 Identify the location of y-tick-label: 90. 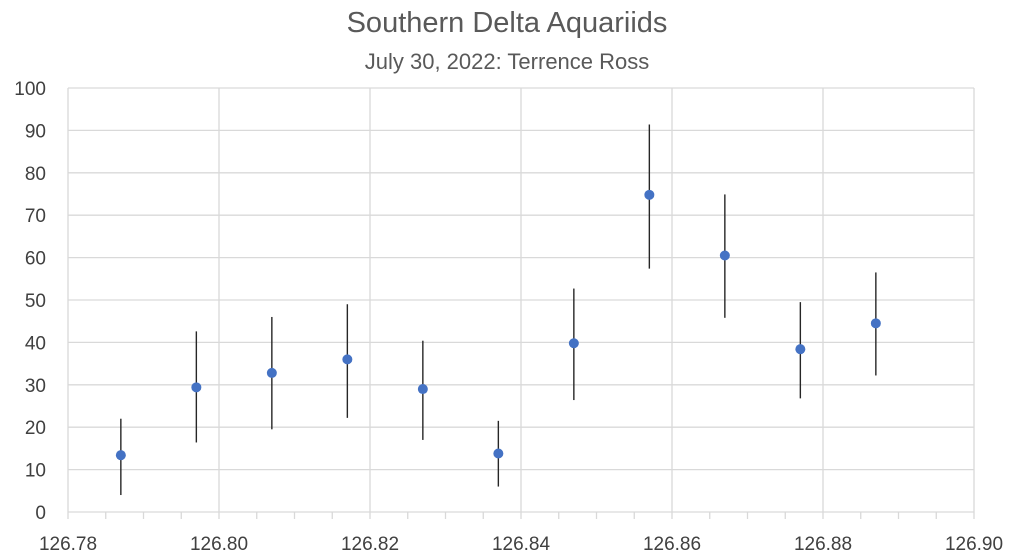
(35, 131).